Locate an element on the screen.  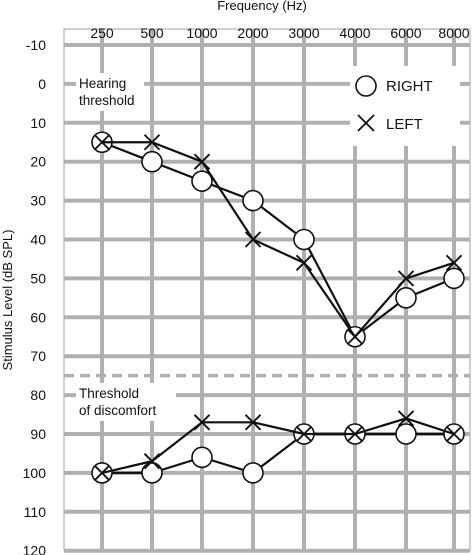
x-tick-label-250: 250 is located at coordinates (102, 33).